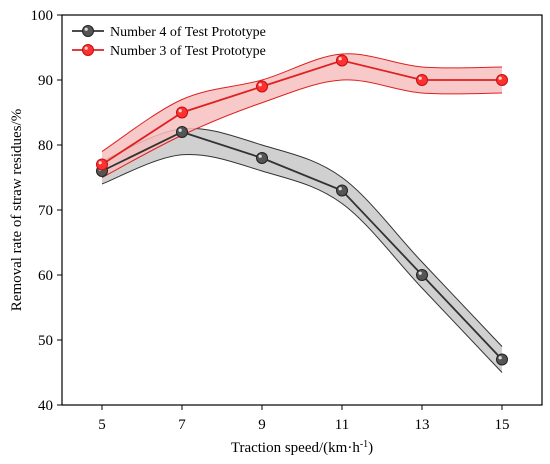  What do you see at coordinates (182, 425) in the screenshot?
I see `x-tick-label: 7` at bounding box center [182, 425].